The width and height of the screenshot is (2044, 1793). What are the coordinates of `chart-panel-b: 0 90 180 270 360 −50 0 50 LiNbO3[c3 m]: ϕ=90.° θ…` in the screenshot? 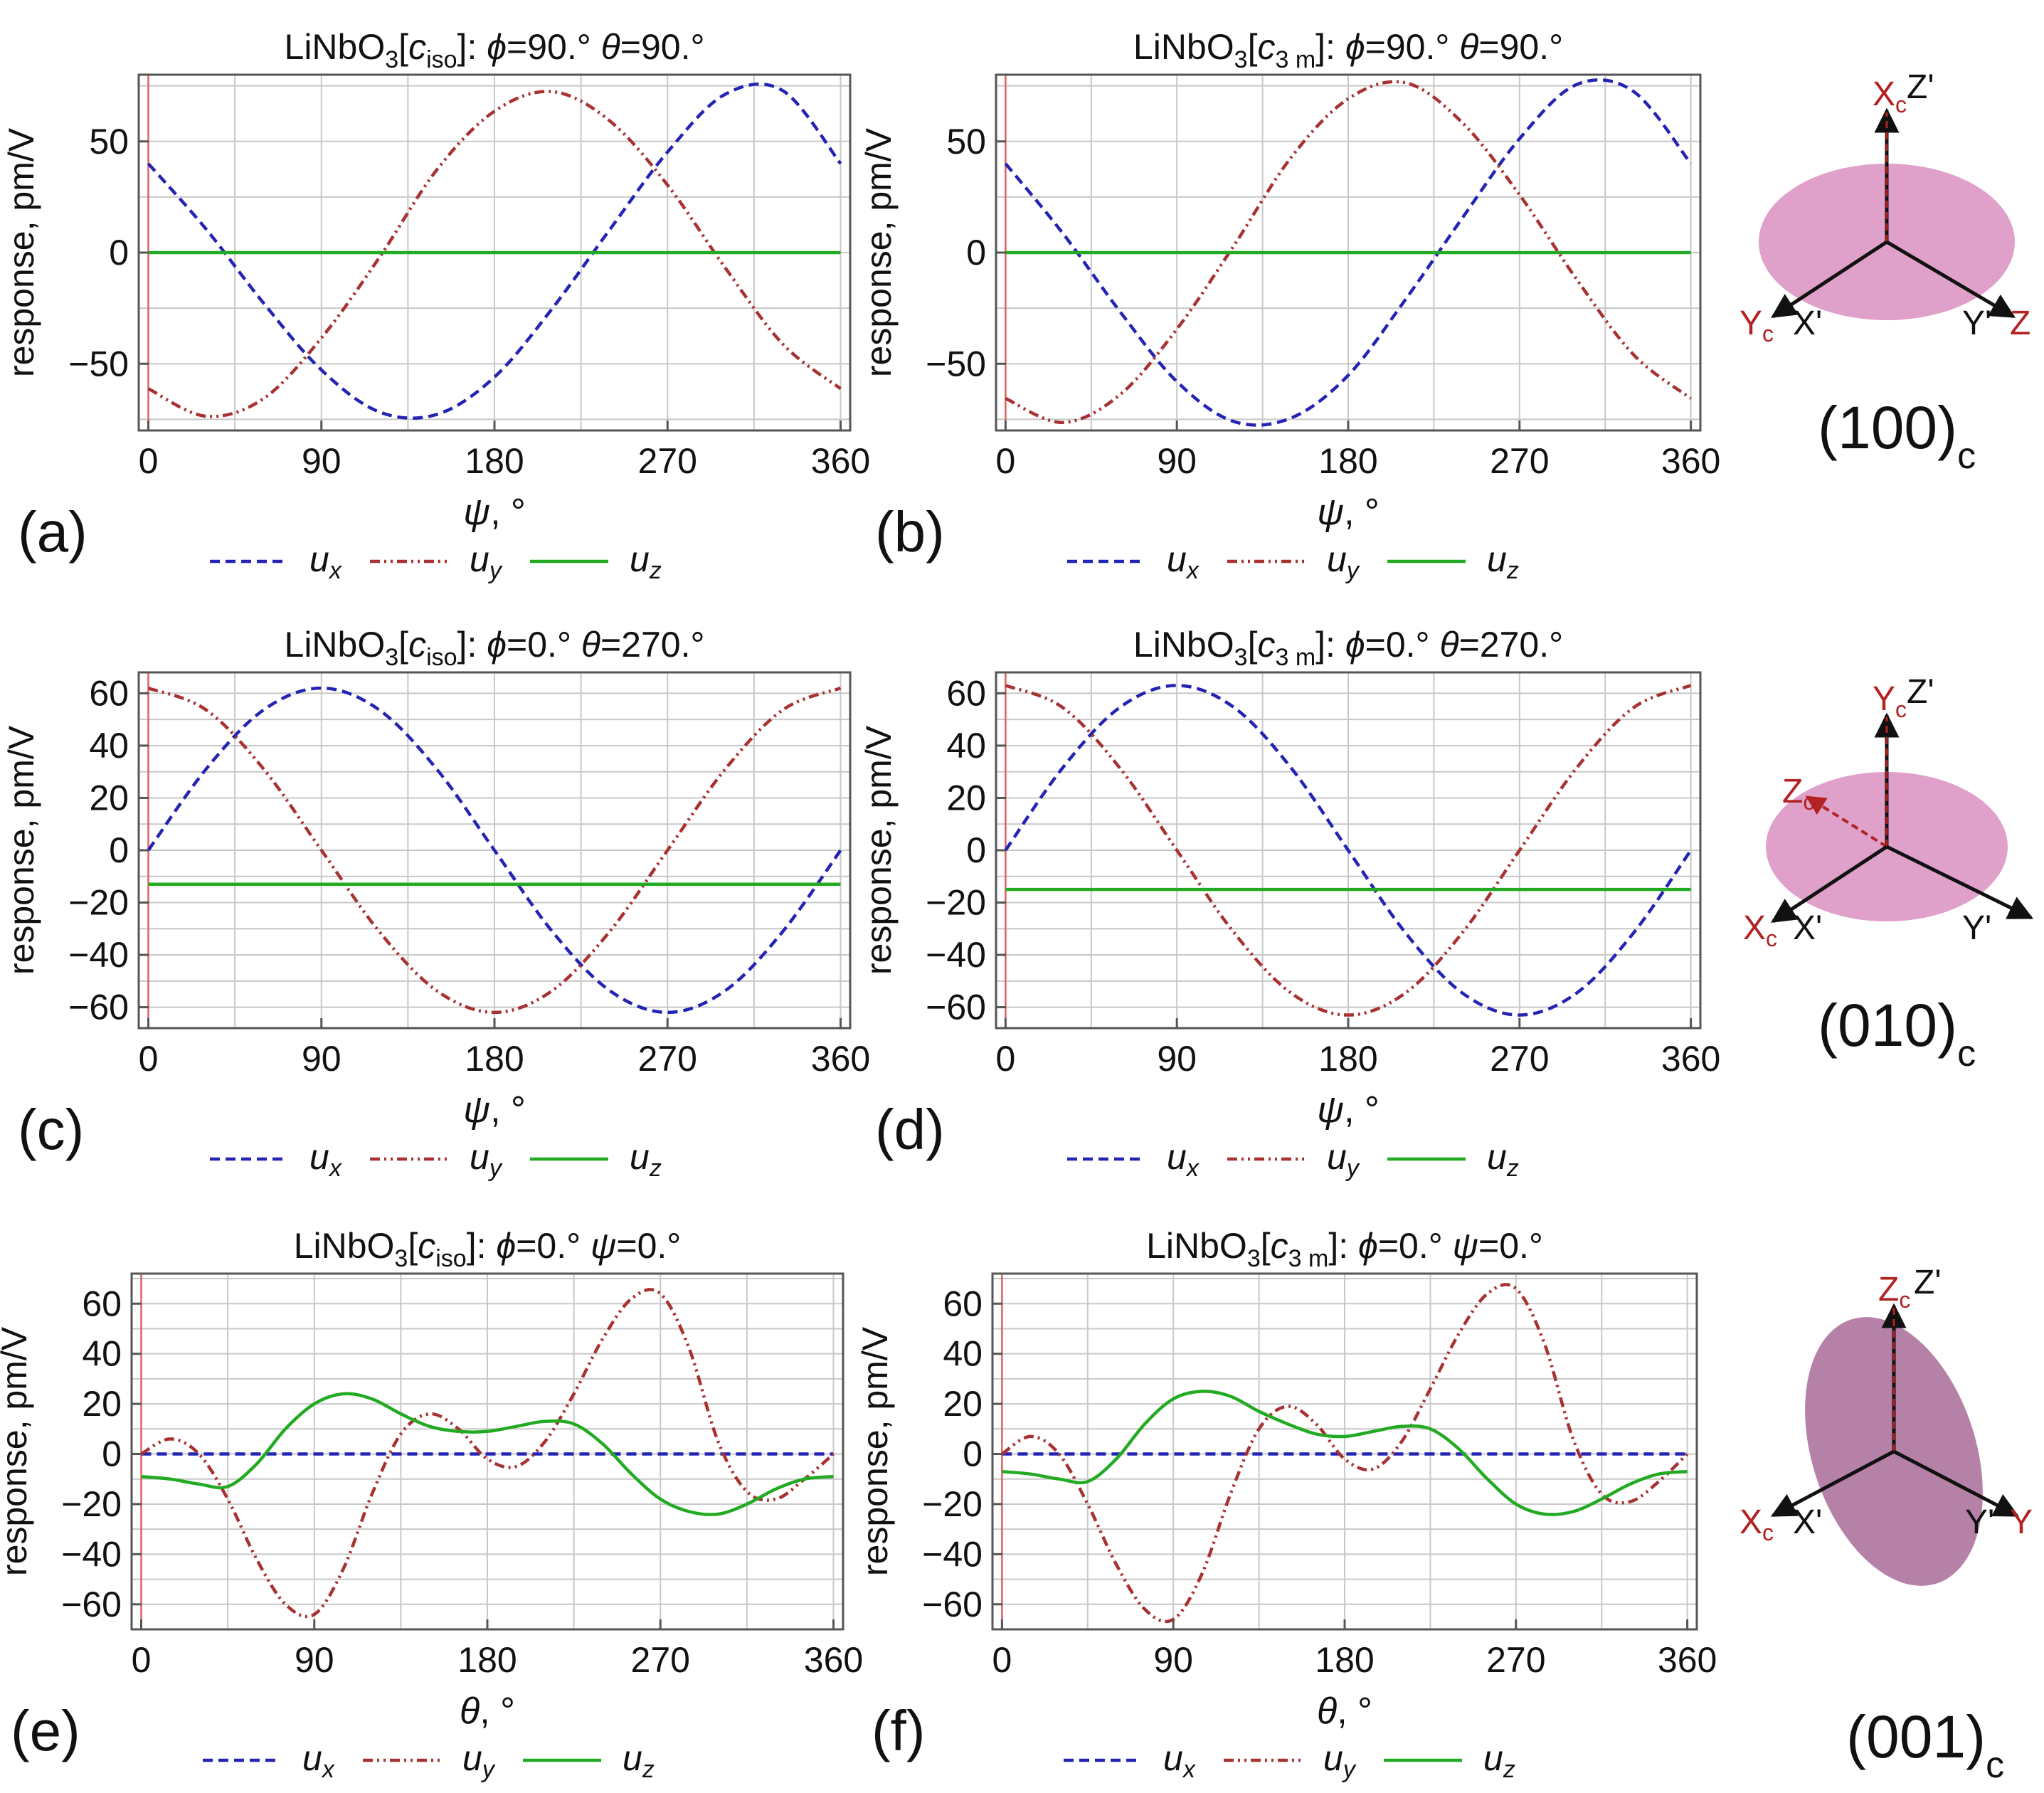 It's located at (1289, 305).